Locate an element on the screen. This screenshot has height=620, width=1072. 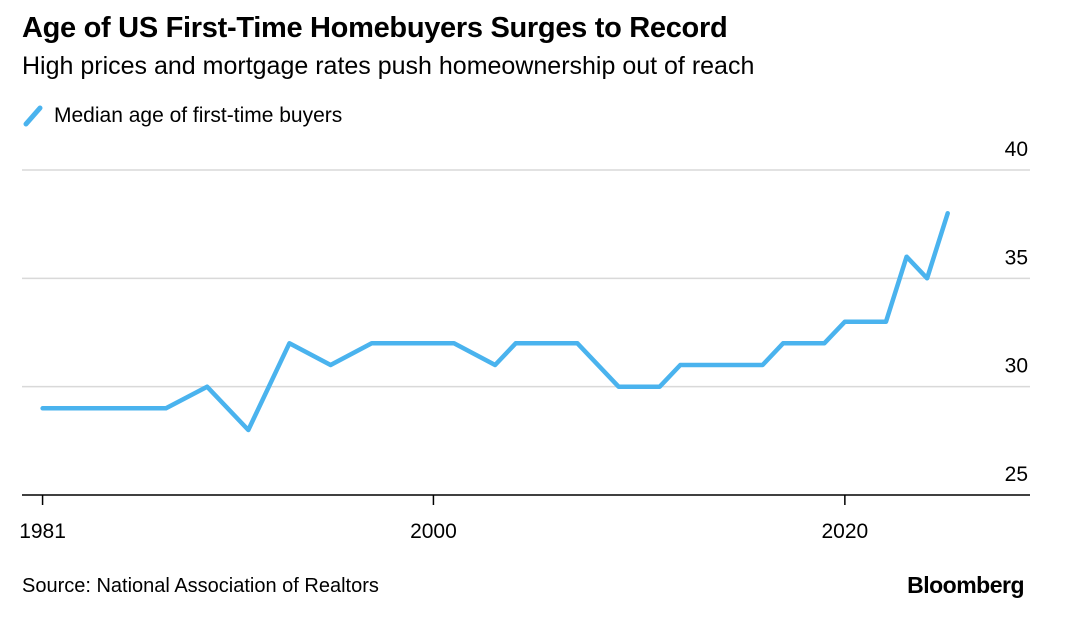
x-tick-label-2000: 2000 is located at coordinates (433, 531).